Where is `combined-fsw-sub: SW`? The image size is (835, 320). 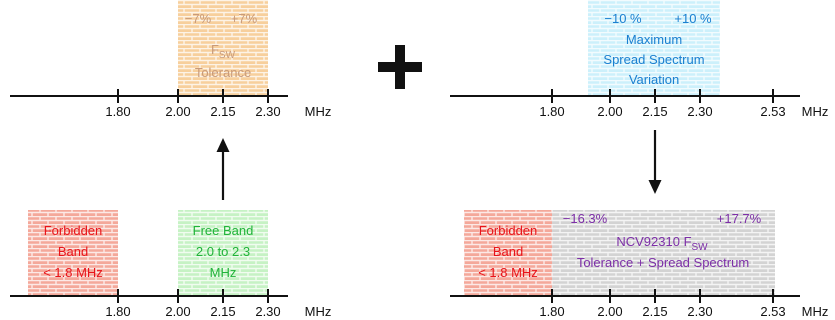
combined-fsw-sub: SW is located at coordinates (700, 247).